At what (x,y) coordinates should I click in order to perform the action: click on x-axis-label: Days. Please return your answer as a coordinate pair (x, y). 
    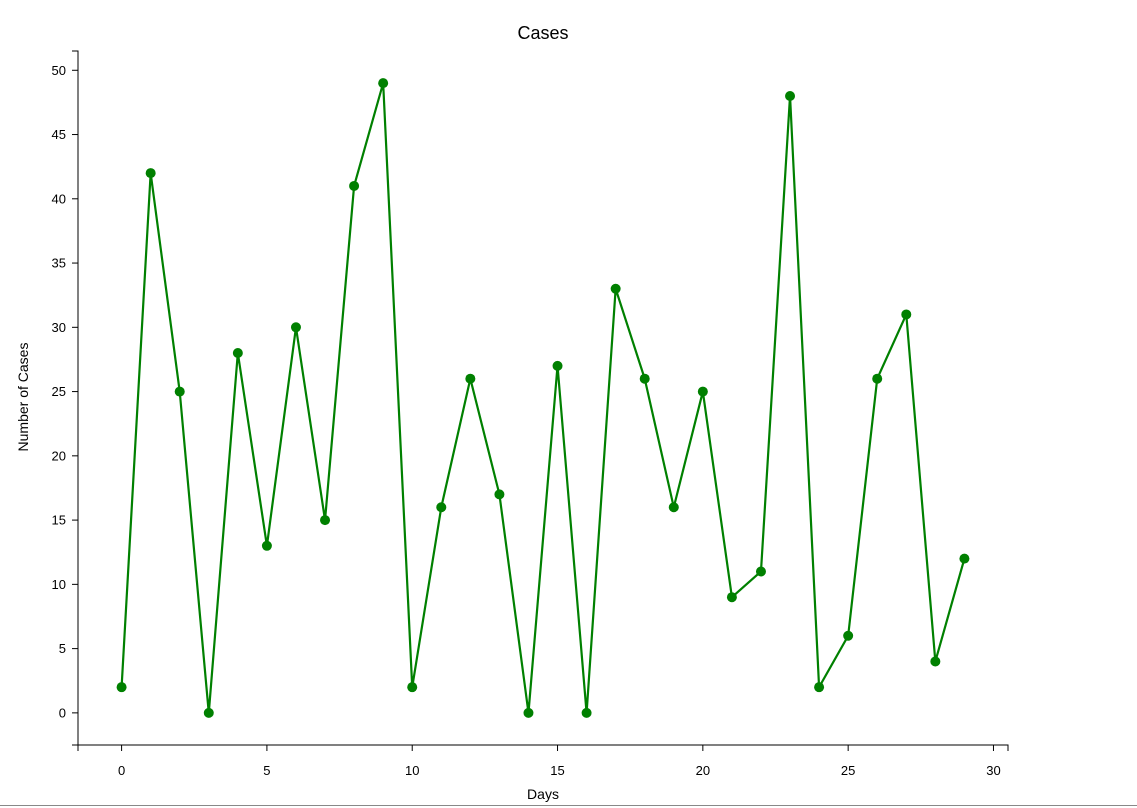
    Looking at the image, I should click on (543, 794).